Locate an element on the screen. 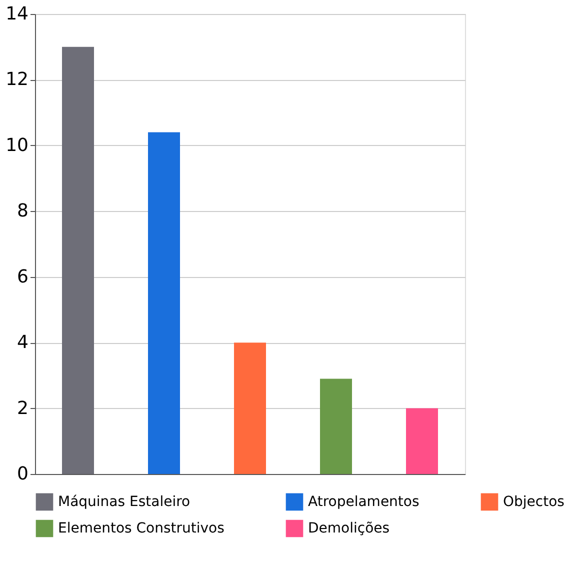 The width and height of the screenshot is (584, 570). y-tick-label: 6 is located at coordinates (22, 277).